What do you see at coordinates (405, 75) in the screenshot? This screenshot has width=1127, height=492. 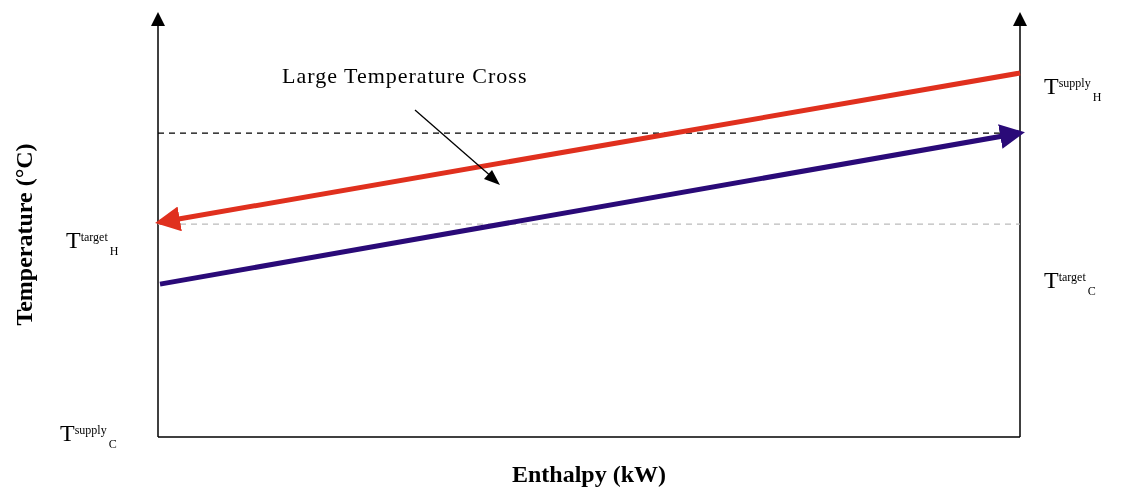 I see `annotation: Large Temperature Cross` at bounding box center [405, 75].